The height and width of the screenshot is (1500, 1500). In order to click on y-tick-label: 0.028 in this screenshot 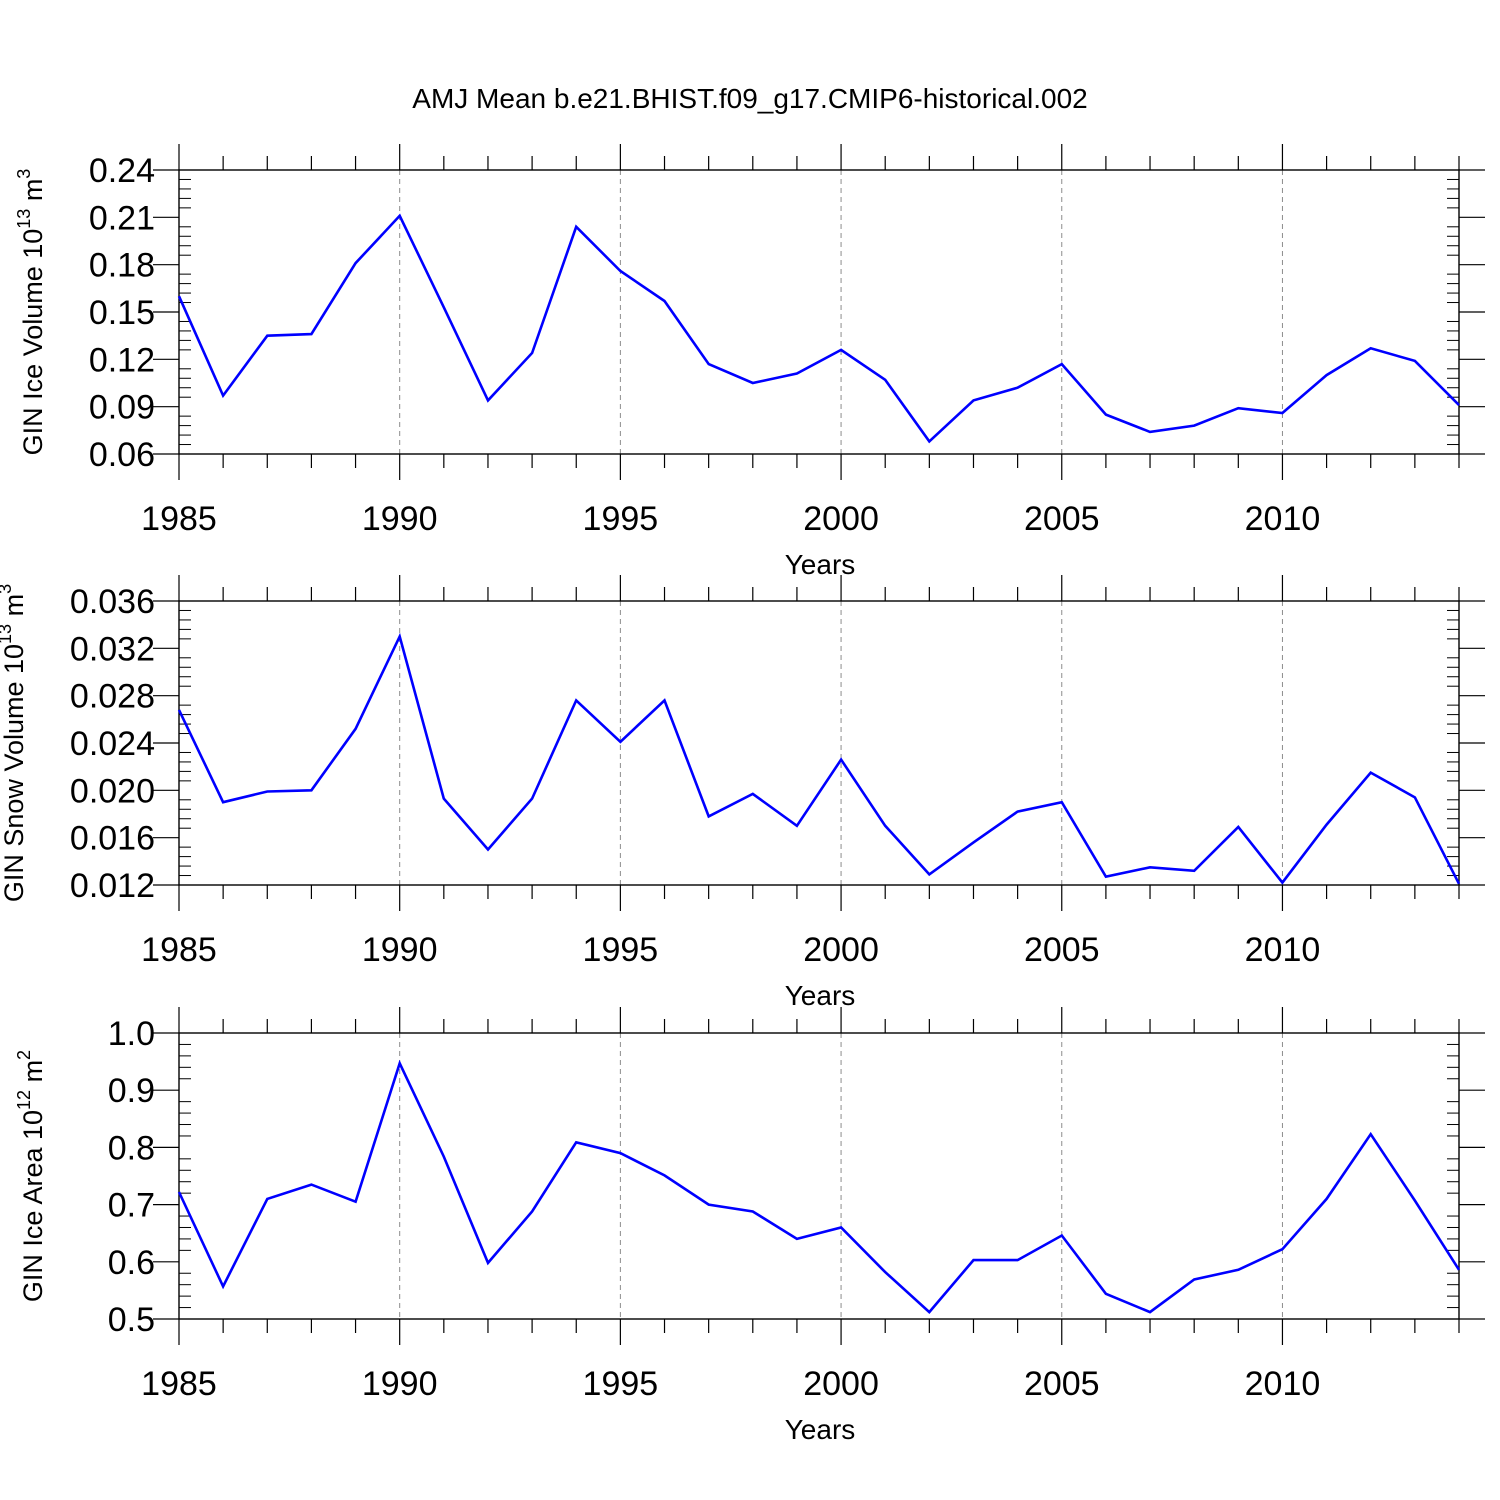, I will do `click(112, 697)`.